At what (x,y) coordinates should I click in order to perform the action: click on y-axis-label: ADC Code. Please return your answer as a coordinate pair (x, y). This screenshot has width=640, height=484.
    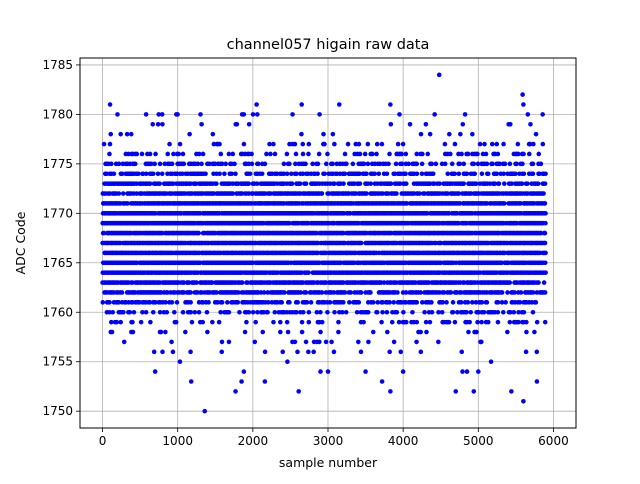
    Looking at the image, I should click on (20, 242).